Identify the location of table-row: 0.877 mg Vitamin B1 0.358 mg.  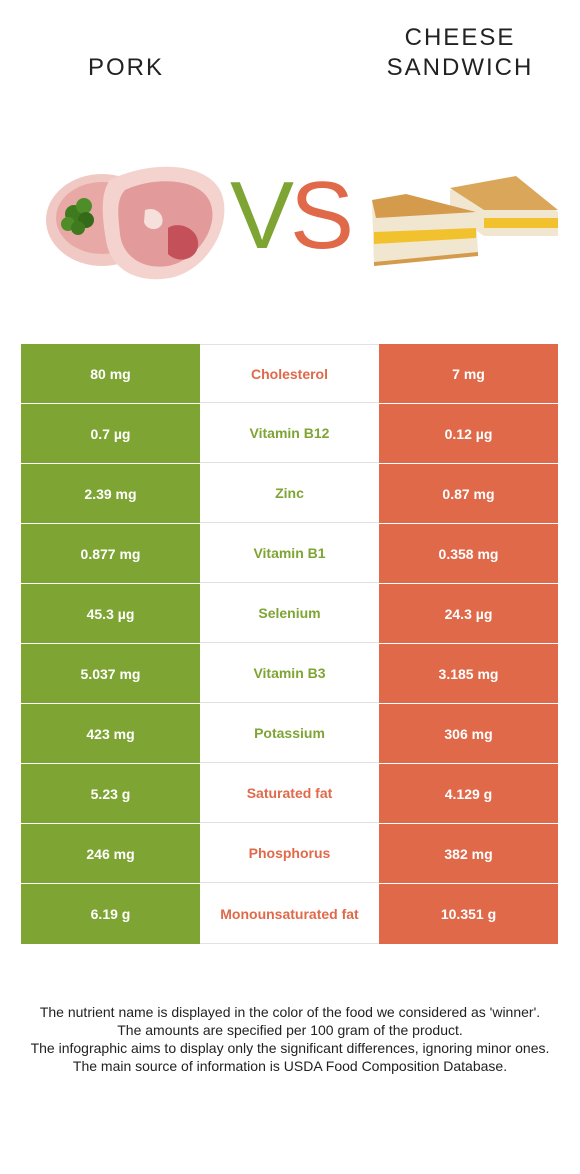
(289, 554).